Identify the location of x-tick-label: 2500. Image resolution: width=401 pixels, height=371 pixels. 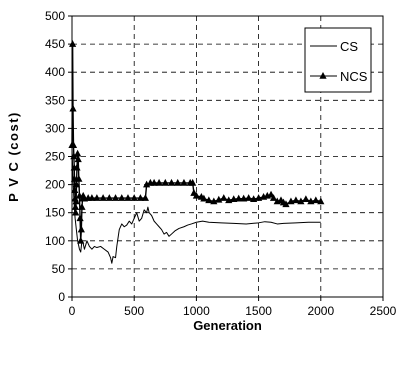
(383, 311).